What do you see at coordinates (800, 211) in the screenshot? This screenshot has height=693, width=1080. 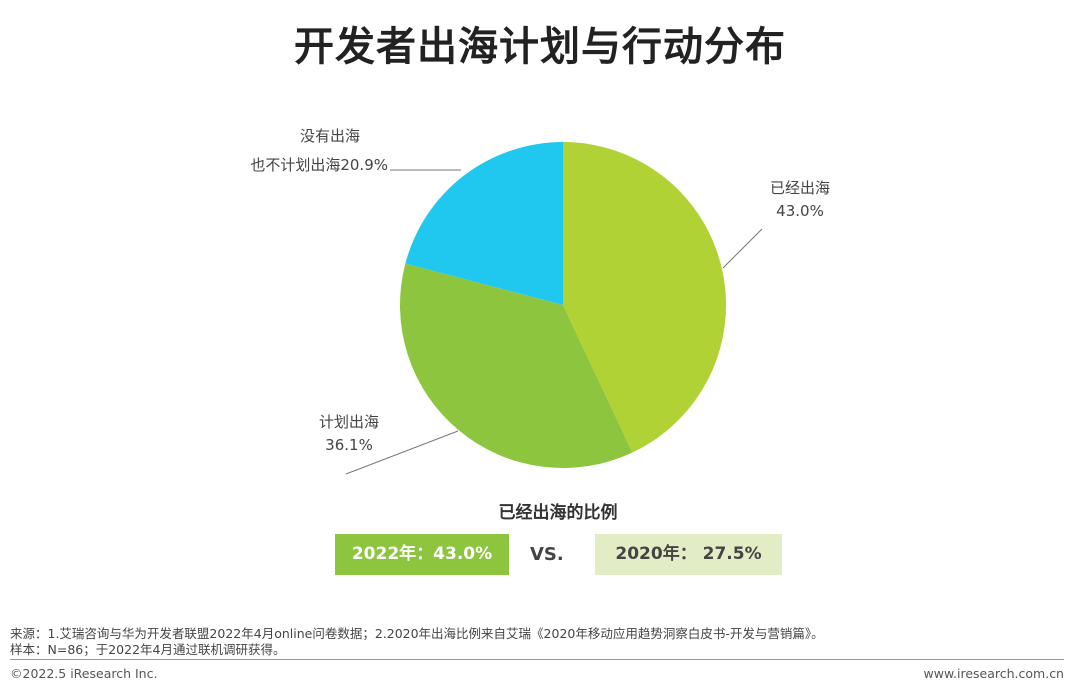 I see `slice-label-overseas-value: 43.0%` at bounding box center [800, 211].